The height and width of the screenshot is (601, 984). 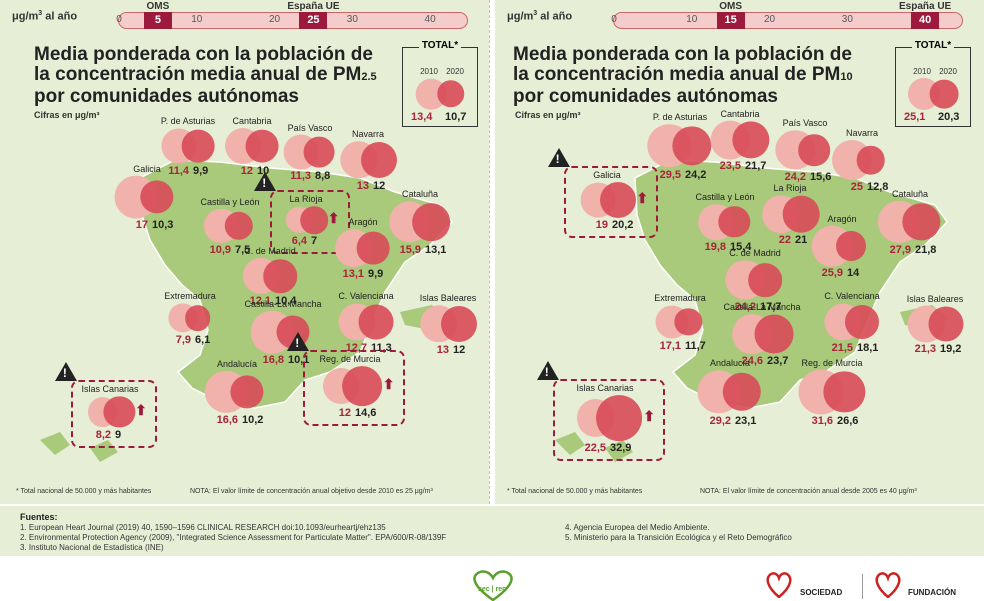 What do you see at coordinates (430, 19) in the screenshot?
I see `scale-tick-label: 40` at bounding box center [430, 19].